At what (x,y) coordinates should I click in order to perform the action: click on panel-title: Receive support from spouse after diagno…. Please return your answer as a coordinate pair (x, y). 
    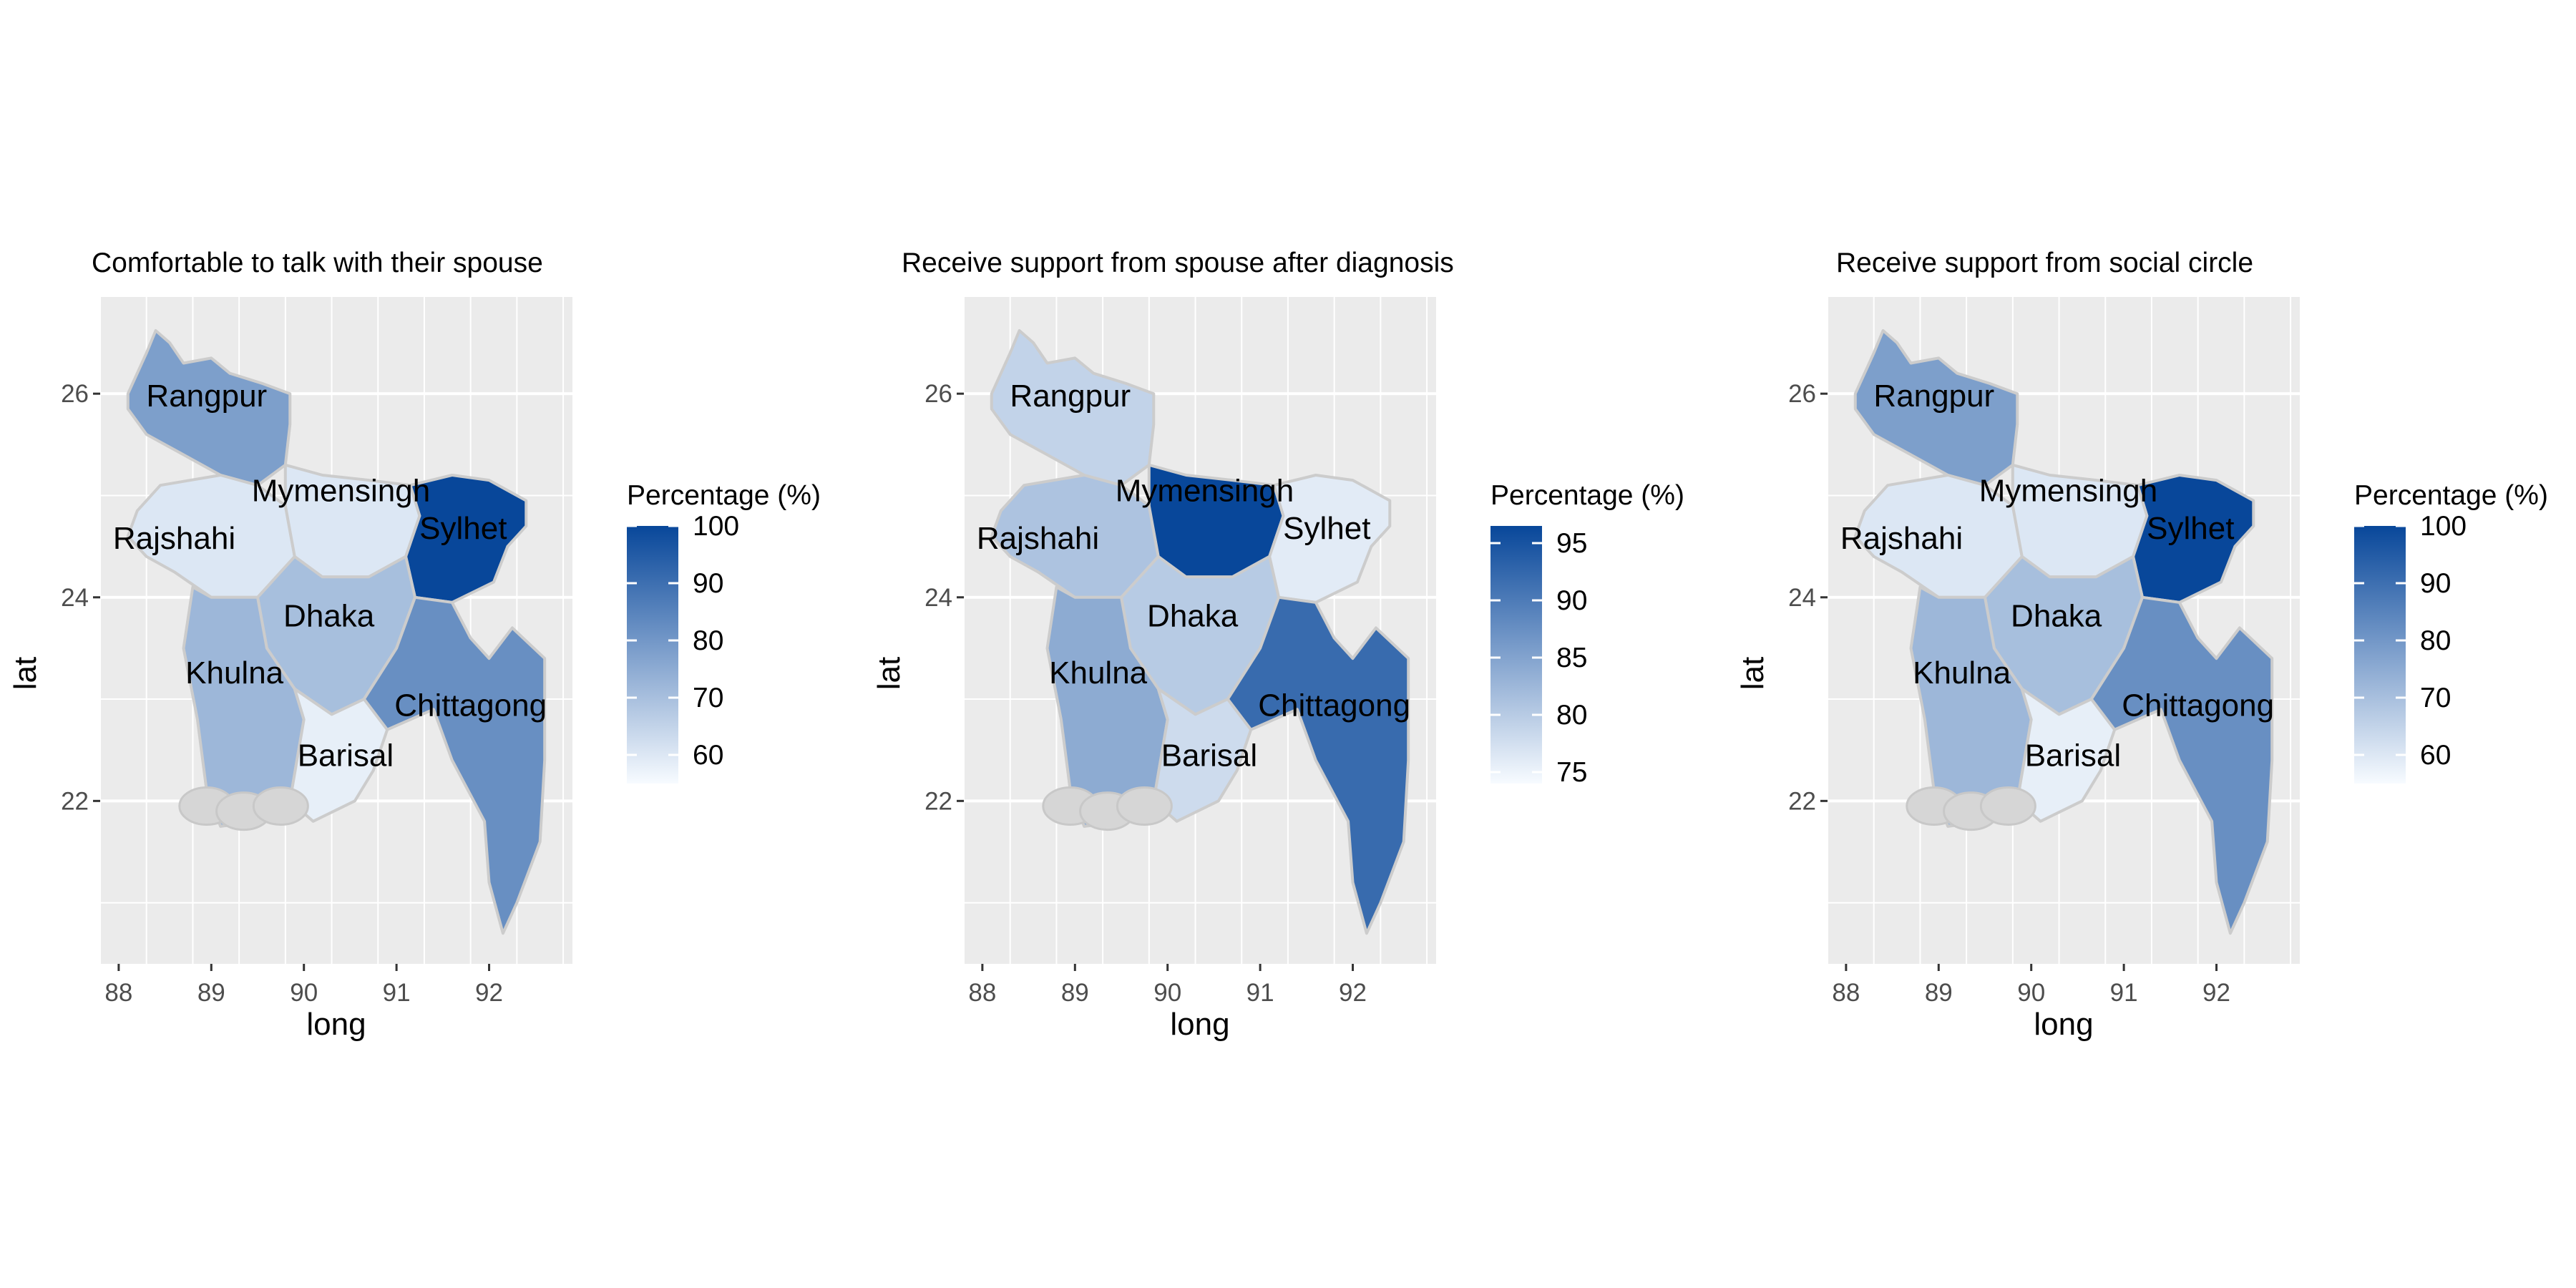
    Looking at the image, I should click on (1178, 263).